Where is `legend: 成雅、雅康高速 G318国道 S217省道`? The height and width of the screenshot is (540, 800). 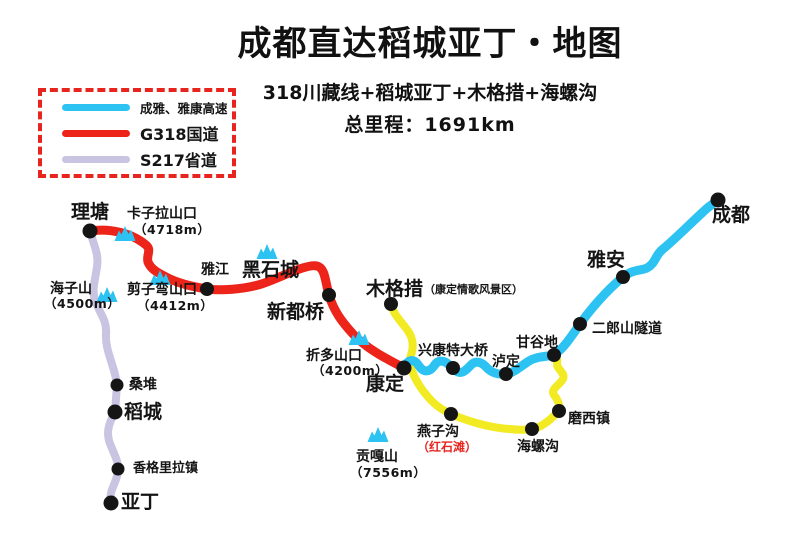
legend: 成雅、雅康高速 G318国道 S217省道 is located at coordinates (137, 133).